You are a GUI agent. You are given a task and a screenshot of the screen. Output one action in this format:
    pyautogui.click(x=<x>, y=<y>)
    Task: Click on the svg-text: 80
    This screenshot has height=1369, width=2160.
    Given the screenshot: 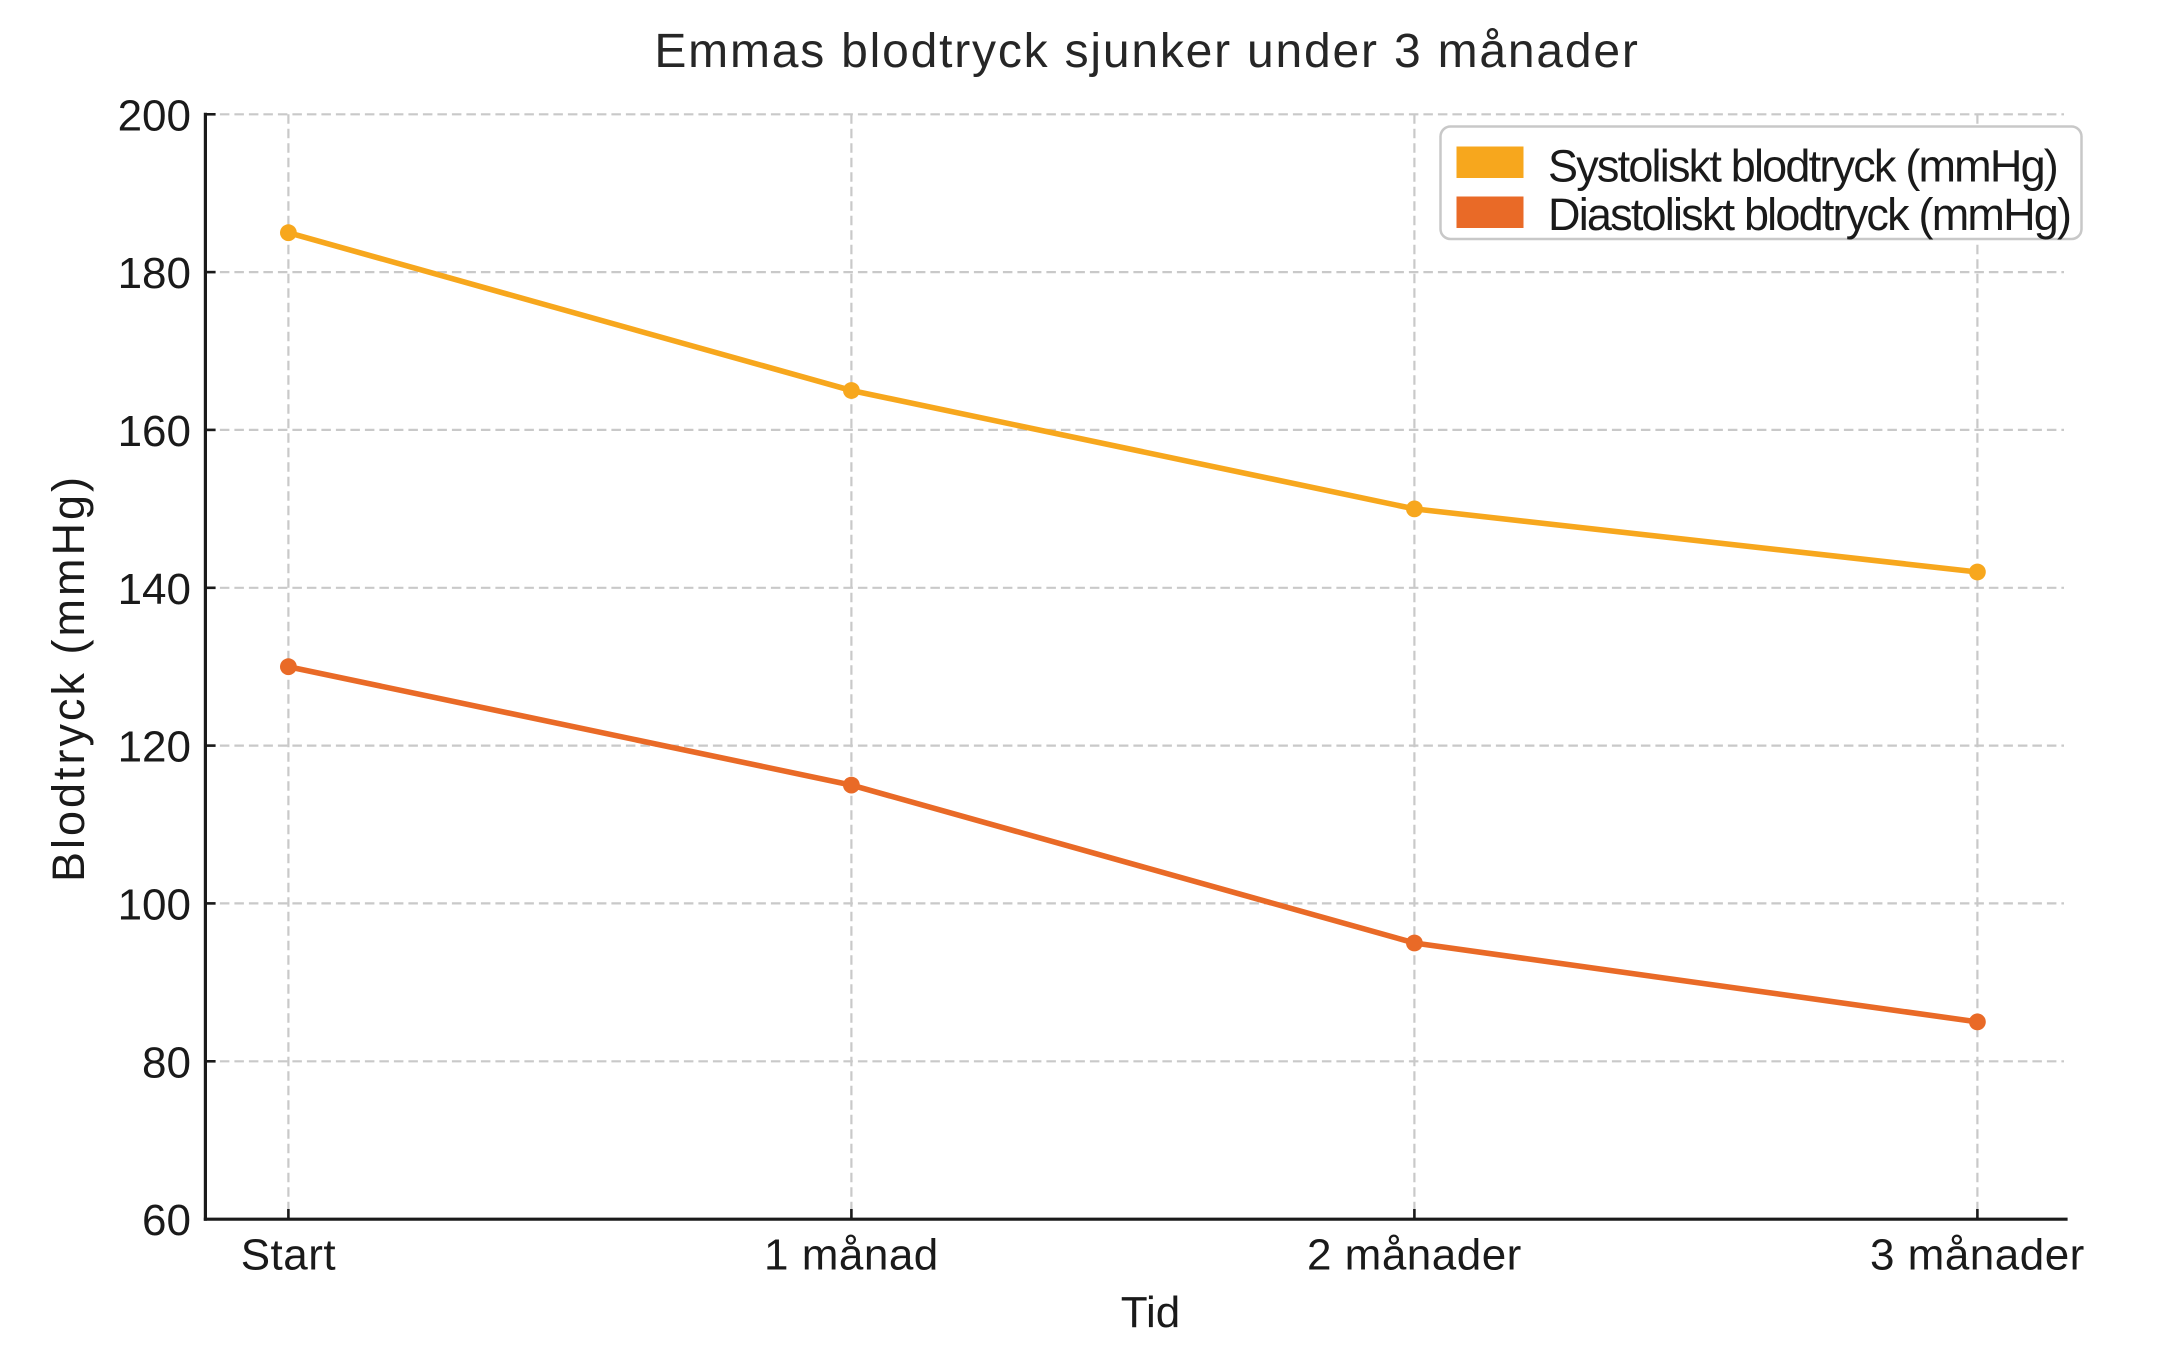 What is the action you would take?
    pyautogui.click(x=166, y=1062)
    